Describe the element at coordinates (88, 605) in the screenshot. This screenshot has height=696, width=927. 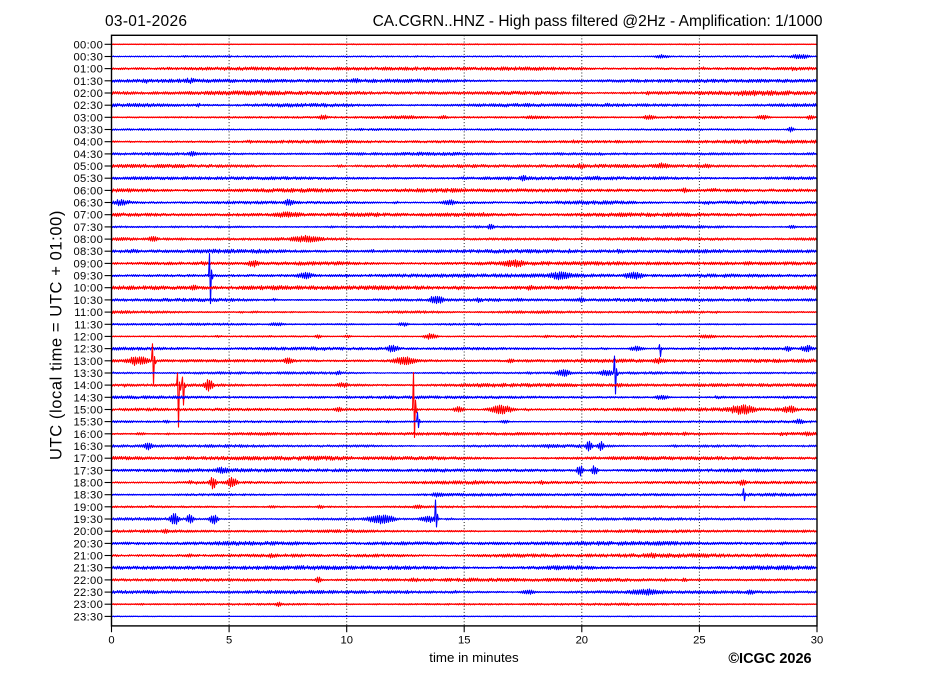
I see `svg-text: 23:00` at that location.